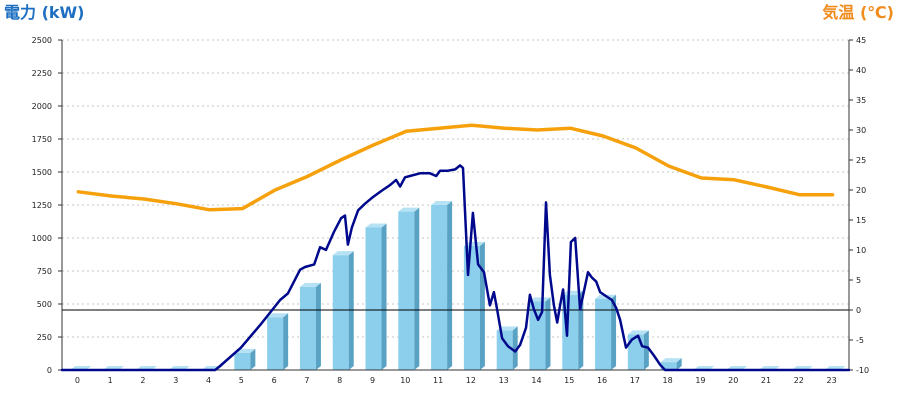 This screenshot has width=900, height=400. Describe the element at coordinates (504, 380) in the screenshot. I see `x-tick-label: 13` at that location.